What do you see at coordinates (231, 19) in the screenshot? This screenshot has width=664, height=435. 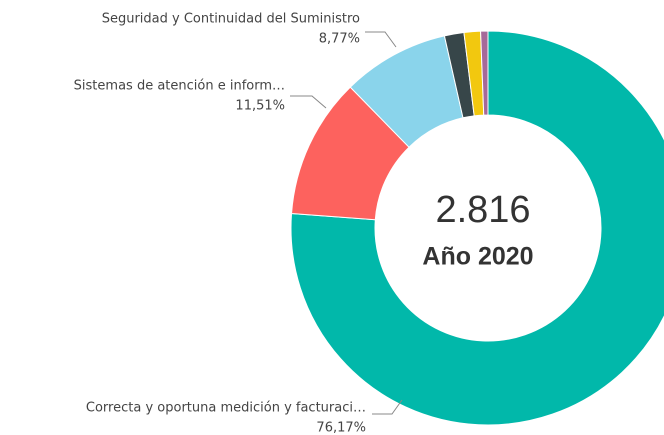 I see `slice-label: Seguridad y Continuidad del Suministro` at bounding box center [231, 19].